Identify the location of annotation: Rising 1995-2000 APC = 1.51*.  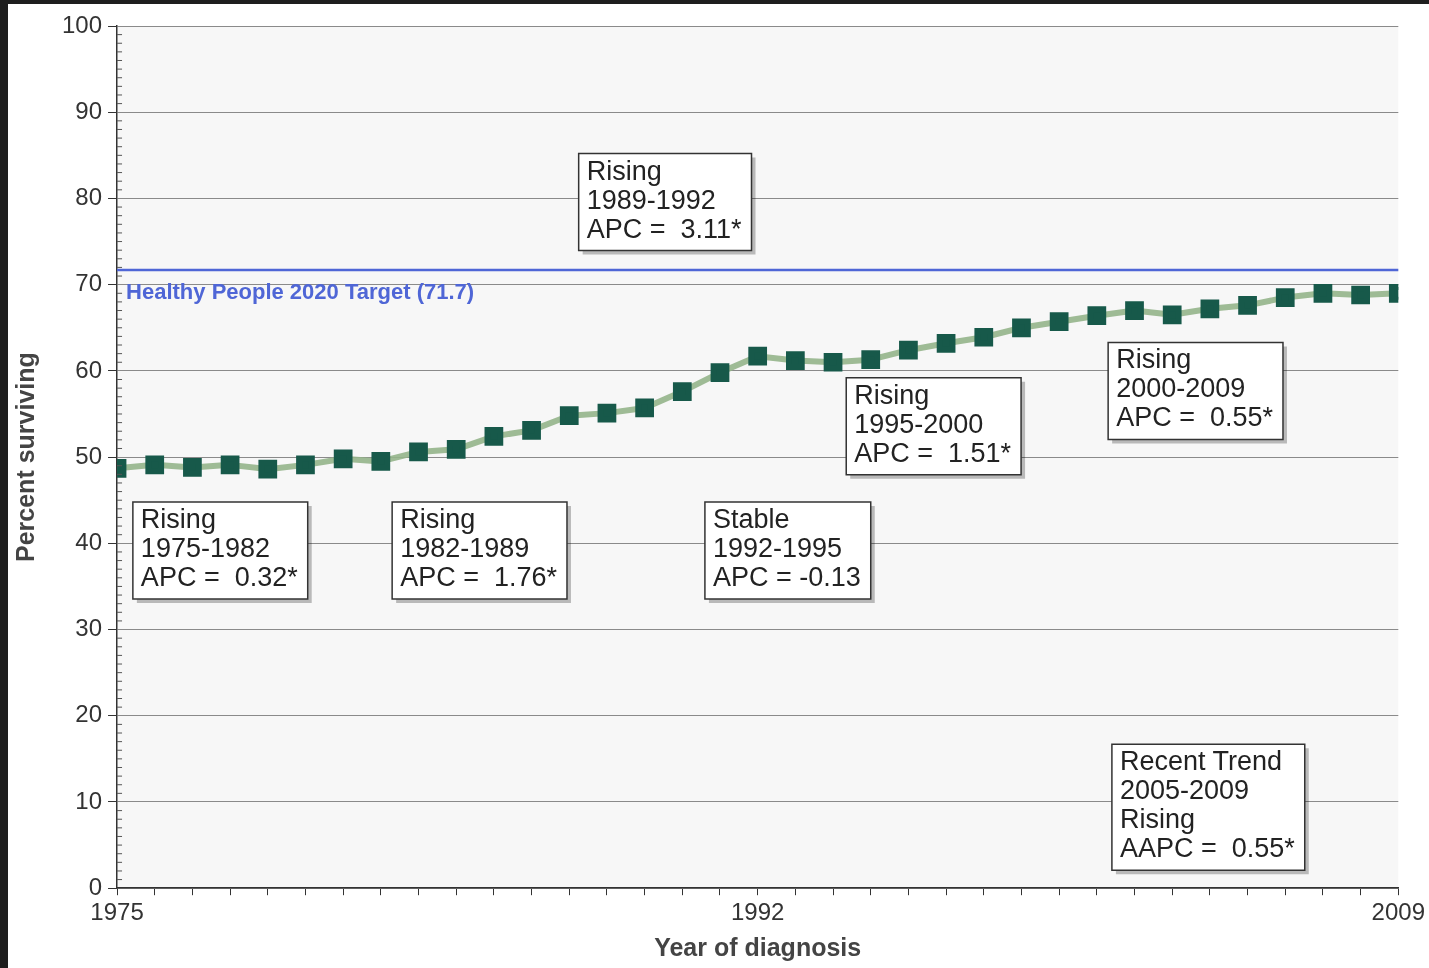
(933, 423).